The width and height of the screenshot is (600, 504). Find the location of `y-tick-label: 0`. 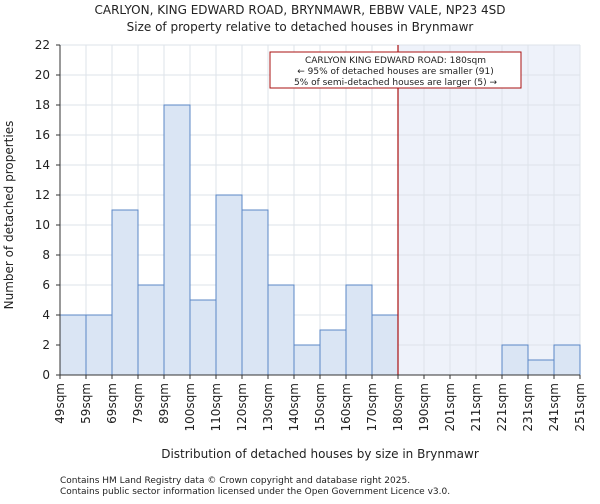

y-tick-label: 0 is located at coordinates (46, 375).